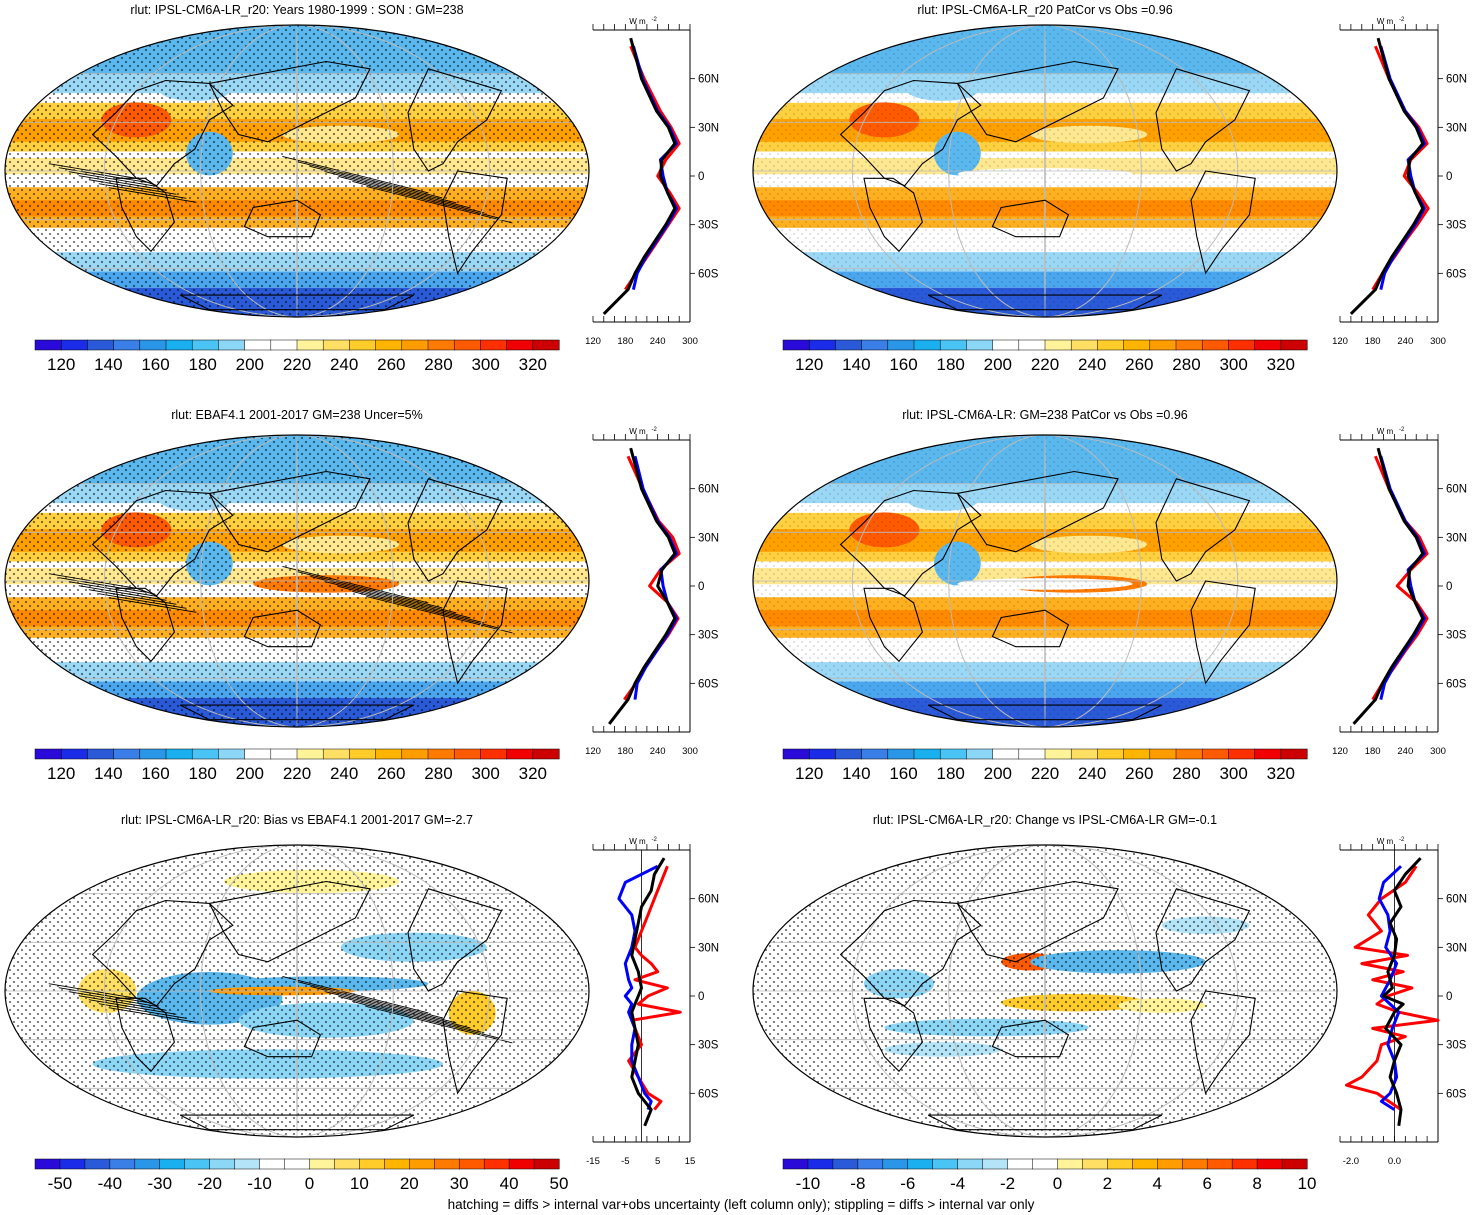 The image size is (1483, 1215). Describe the element at coordinates (957, 1183) in the screenshot. I see `colorbar-tick-label: -4` at that location.